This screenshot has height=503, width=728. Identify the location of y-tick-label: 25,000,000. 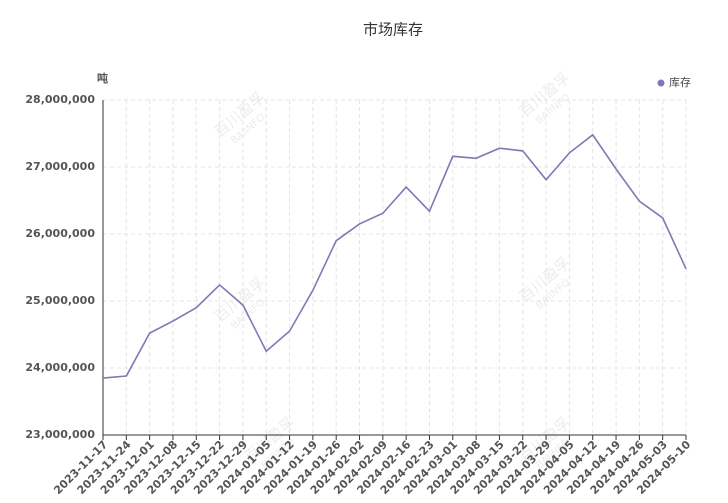
(60, 300).